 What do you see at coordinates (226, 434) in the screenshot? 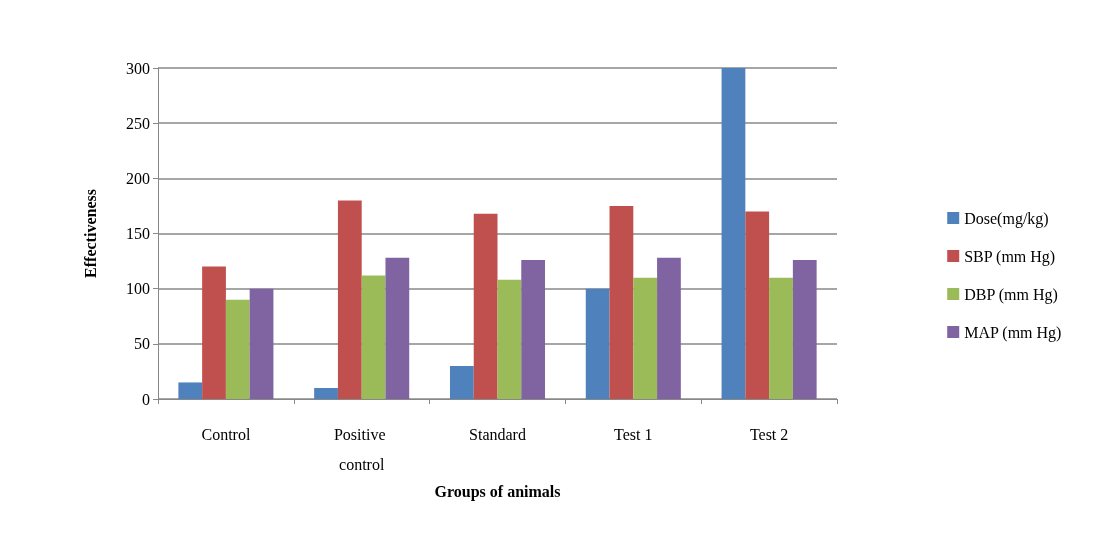
I see `x-tick-label: Control` at bounding box center [226, 434].